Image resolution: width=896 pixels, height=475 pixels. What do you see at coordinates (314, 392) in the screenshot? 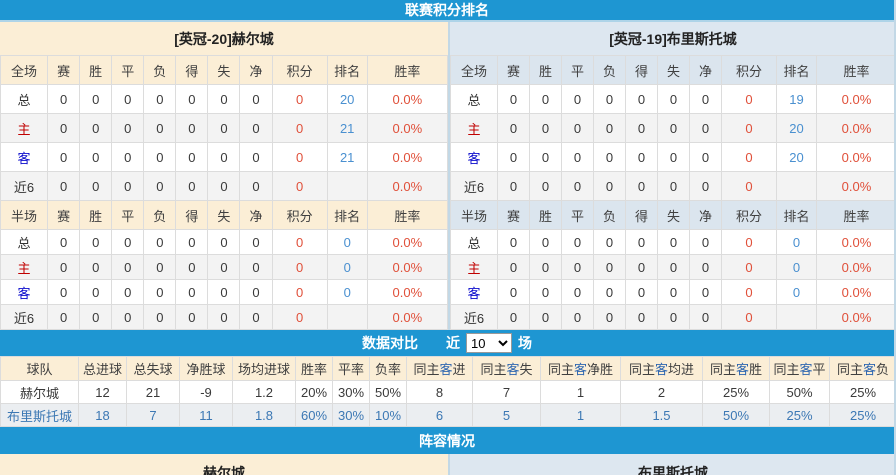
I see `comparison-cell: 20%` at bounding box center [314, 392].